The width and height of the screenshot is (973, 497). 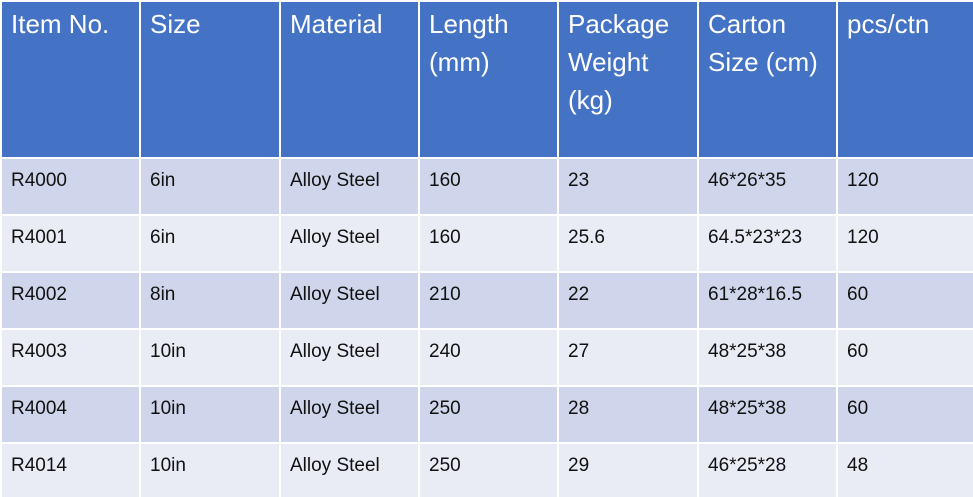 What do you see at coordinates (628, 243) in the screenshot?
I see `table-cell: 25.6` at bounding box center [628, 243].